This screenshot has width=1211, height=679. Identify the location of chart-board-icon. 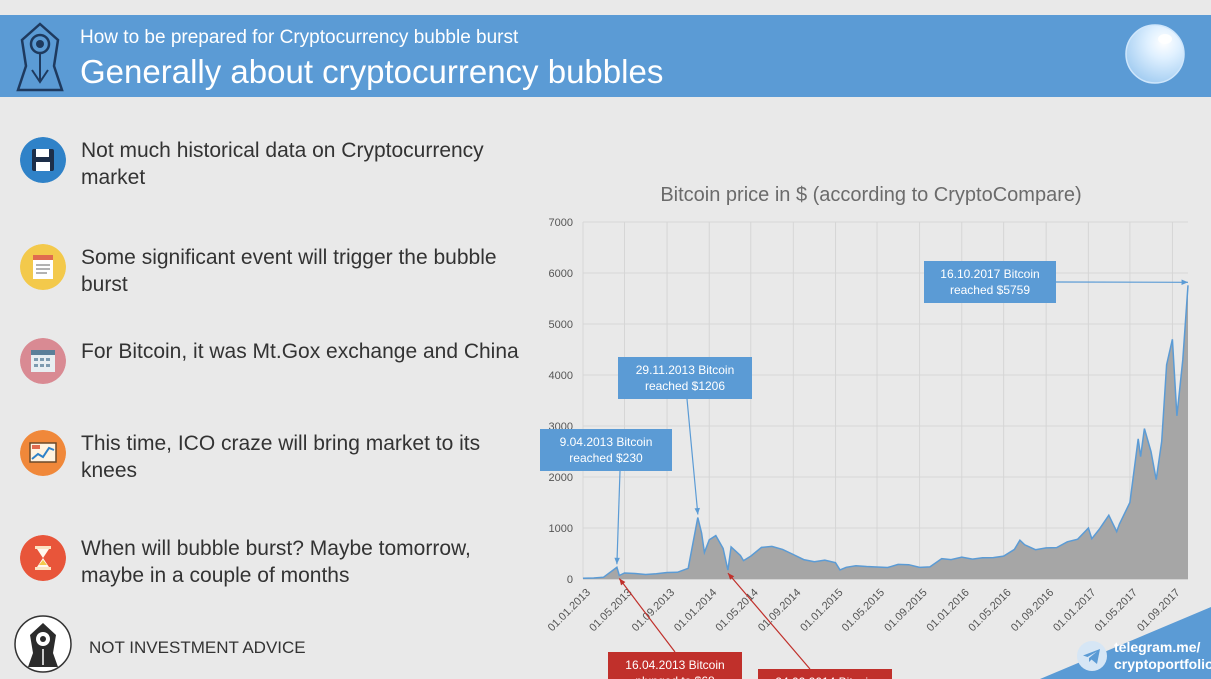
(43, 453).